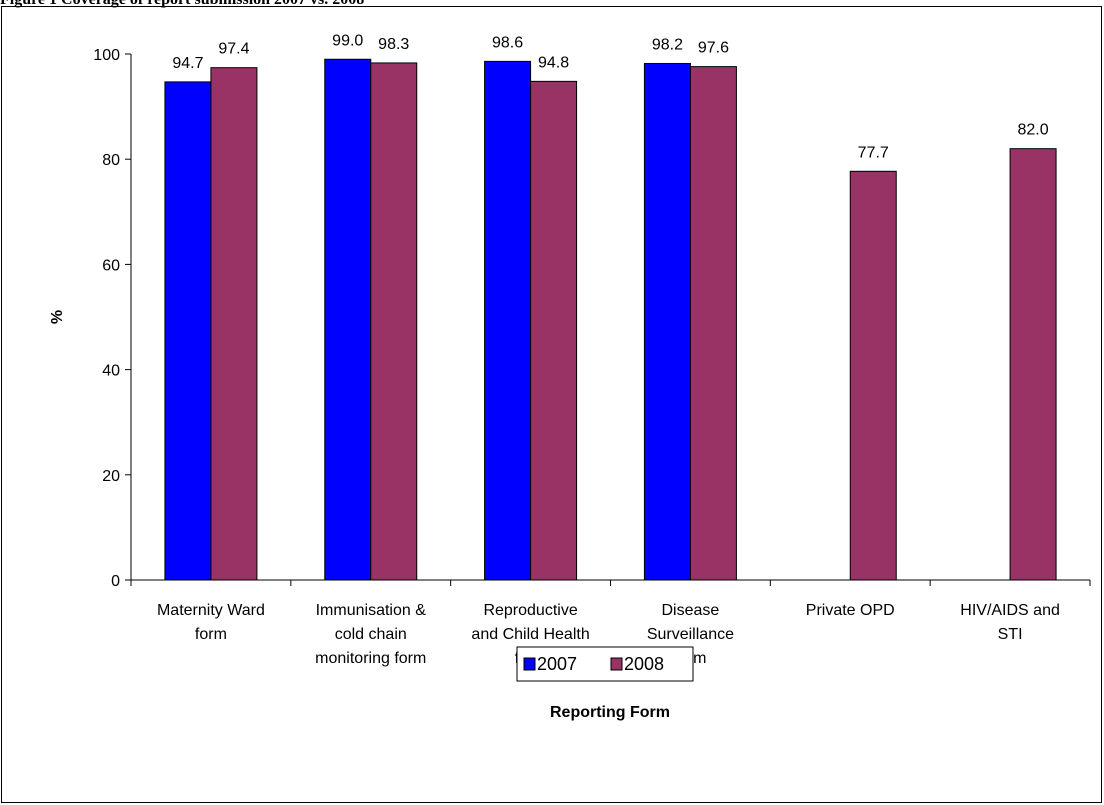 The height and width of the screenshot is (805, 1104). What do you see at coordinates (610, 96) in the screenshot?
I see `data-labels: 94.7 99.0 98.6 98.2 97.4 98.3 94.8 97.6 77.7 82.0` at bounding box center [610, 96].